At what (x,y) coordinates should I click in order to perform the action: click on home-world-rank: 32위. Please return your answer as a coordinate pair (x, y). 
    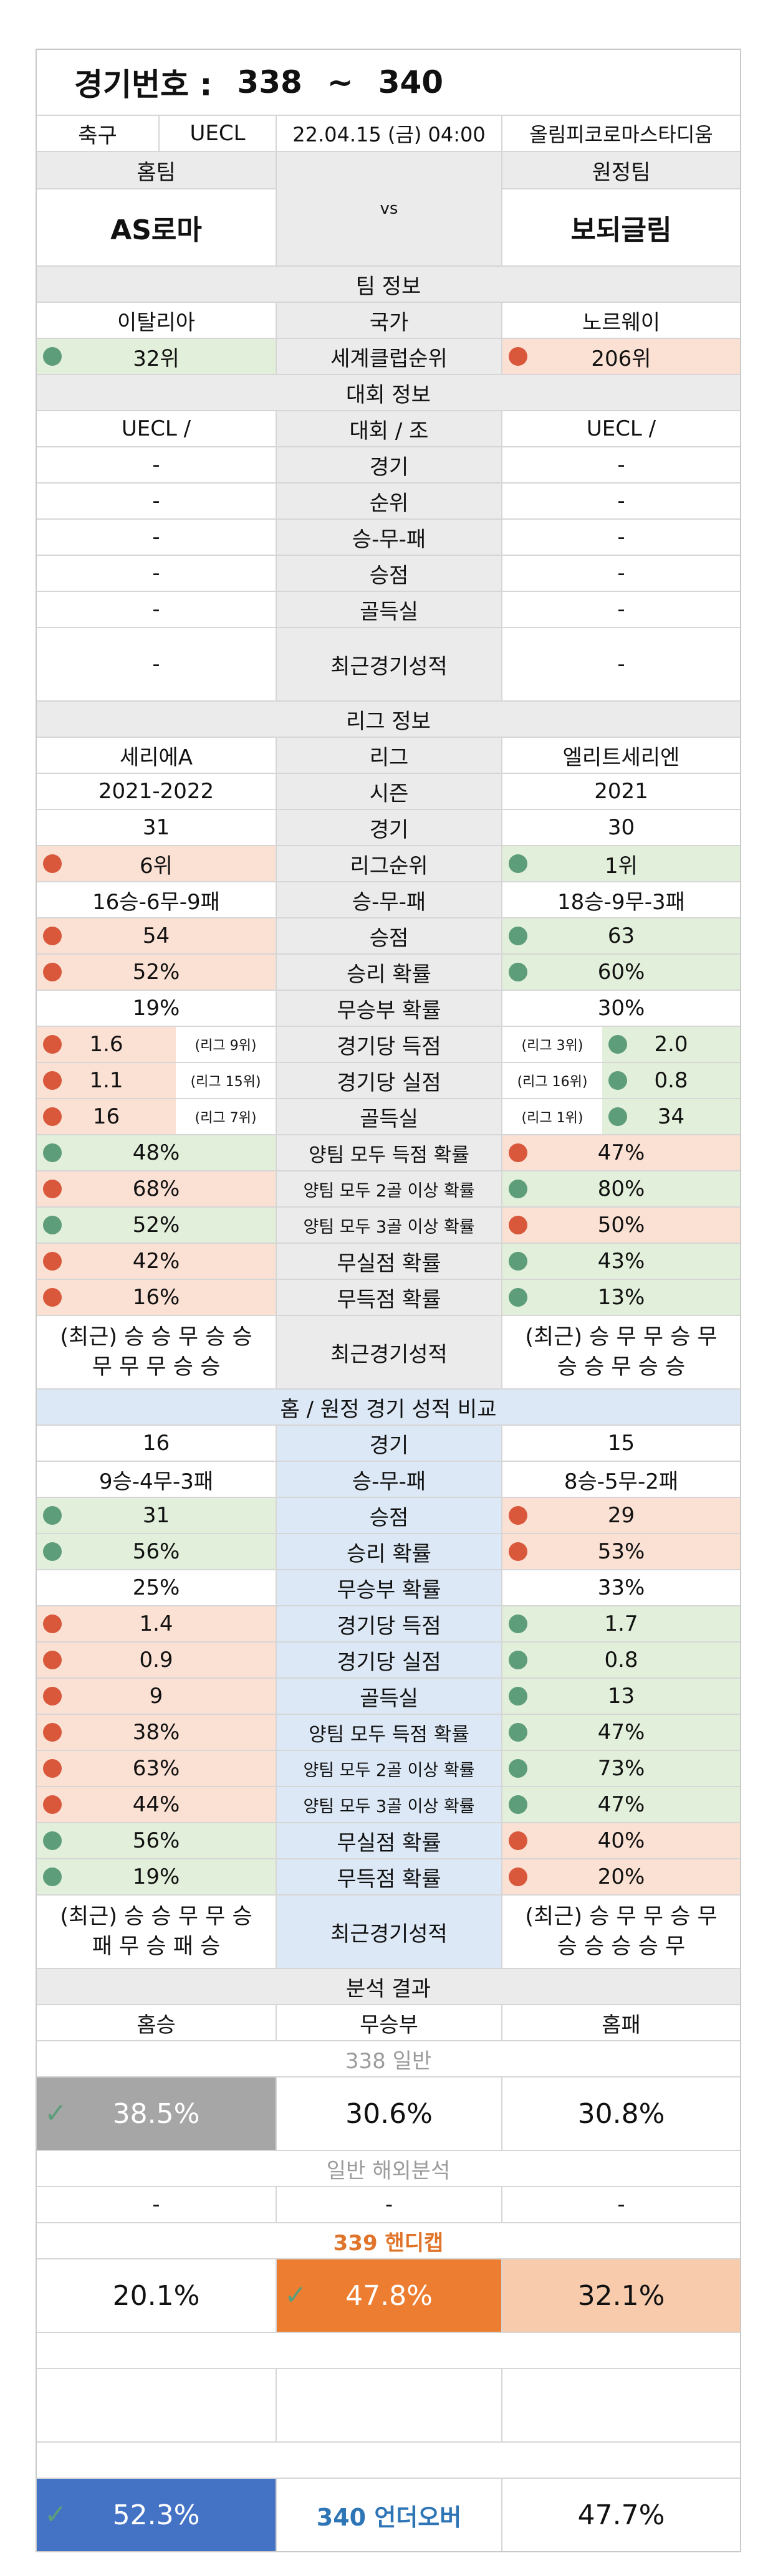
    Looking at the image, I should click on (157, 356).